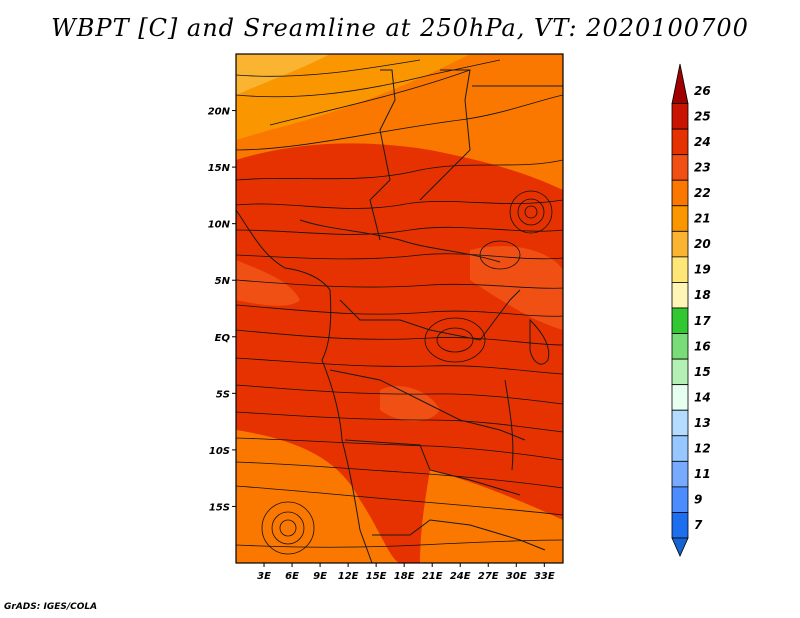 The image size is (800, 618). What do you see at coordinates (702, 91) in the screenshot?
I see `colorbar-label: 26` at bounding box center [702, 91].